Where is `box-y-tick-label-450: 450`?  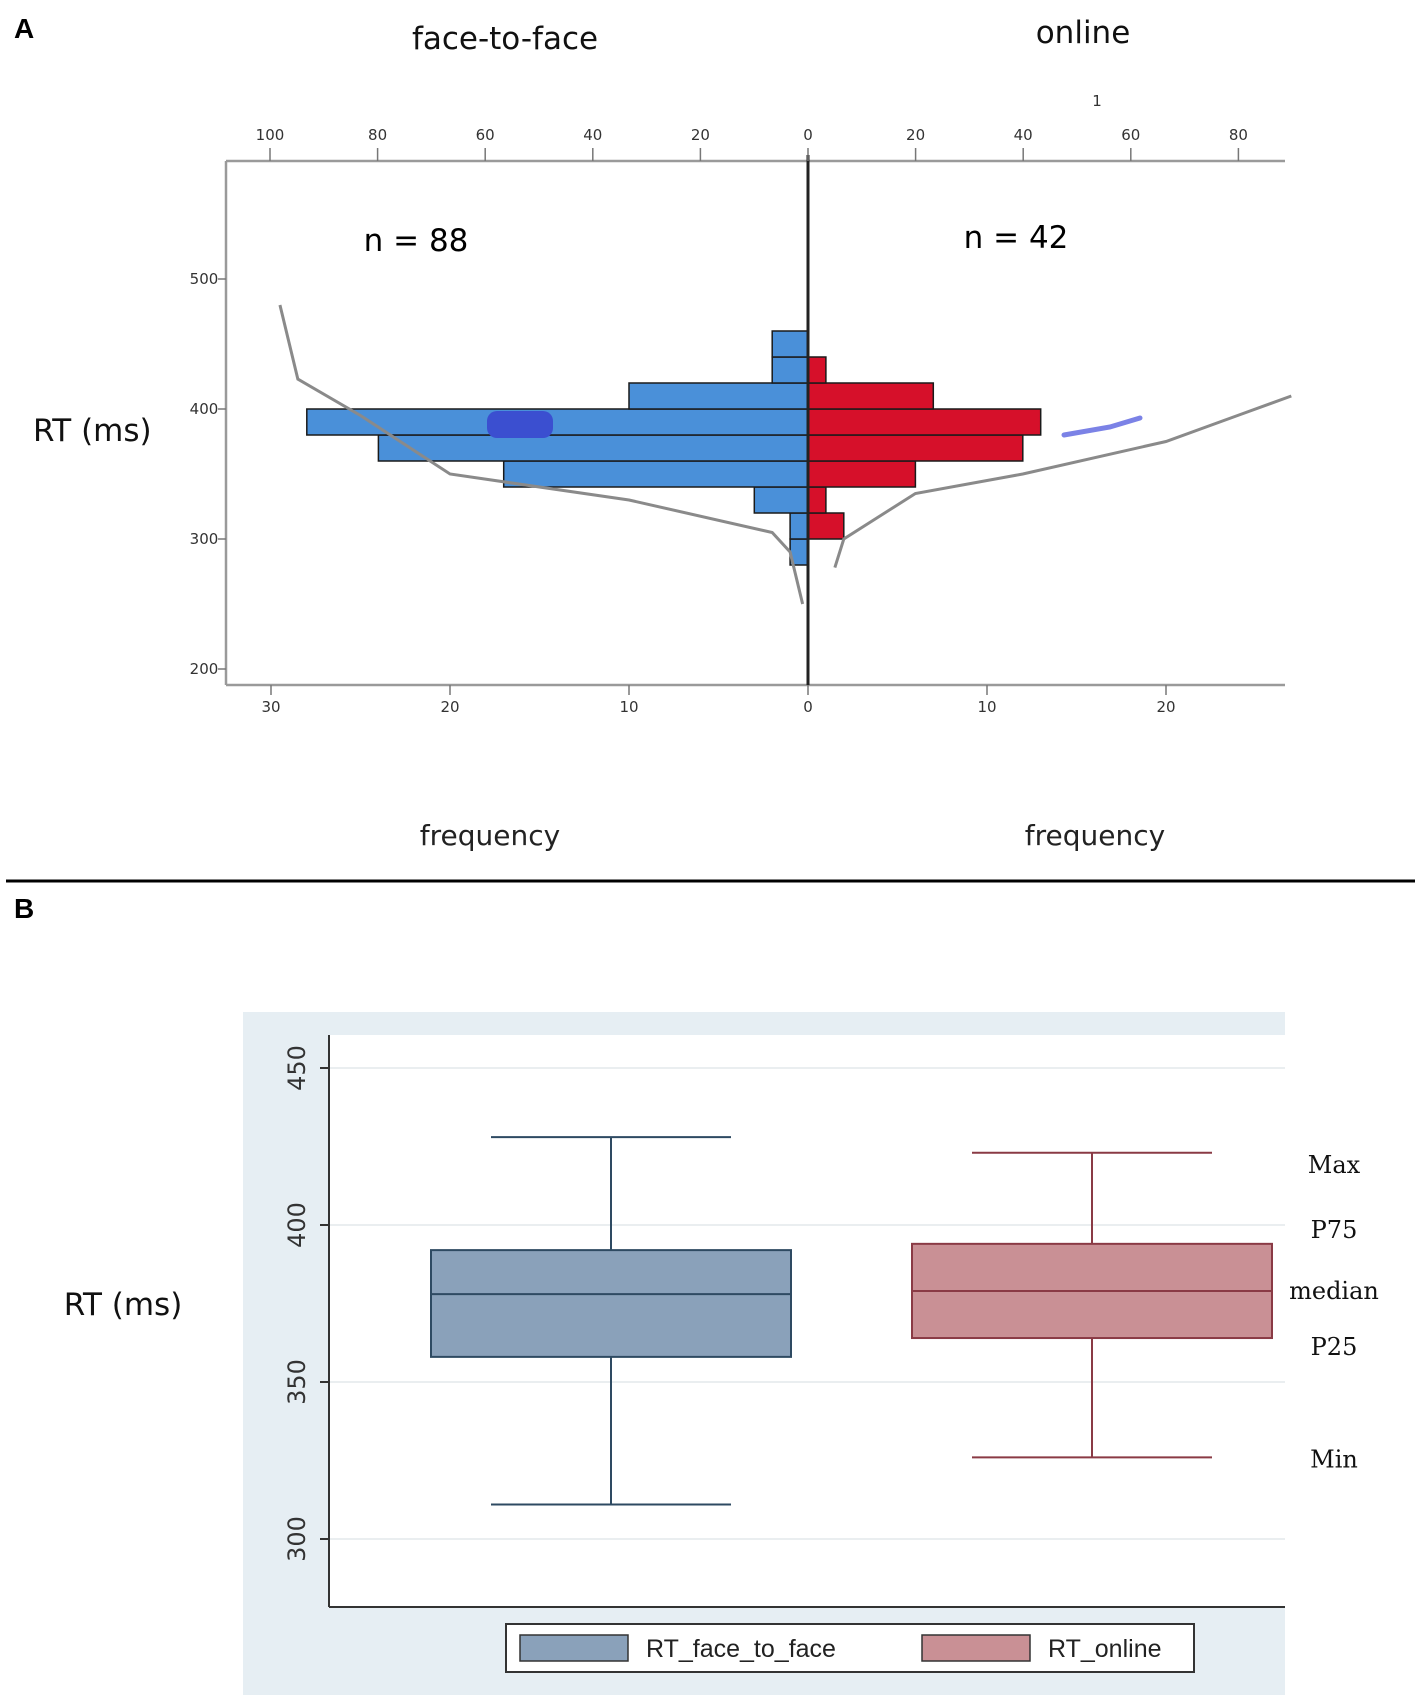
box-y-tick-label-450: 450 is located at coordinates (297, 1068).